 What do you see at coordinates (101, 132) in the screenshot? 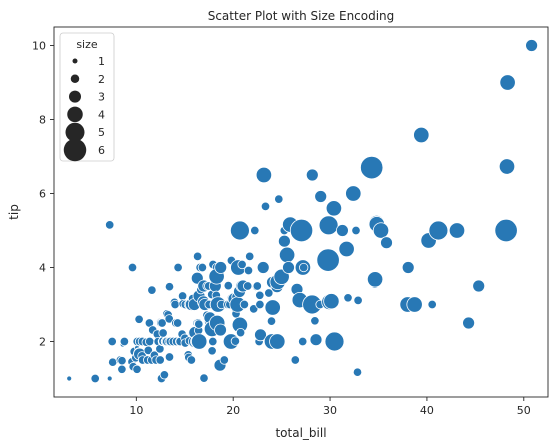
I see `legend-label: 5` at bounding box center [101, 132].